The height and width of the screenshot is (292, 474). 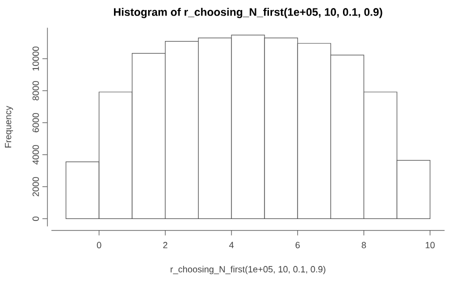 What do you see at coordinates (35, 154) in the screenshot?
I see `y-tick-label: 4000` at bounding box center [35, 154].